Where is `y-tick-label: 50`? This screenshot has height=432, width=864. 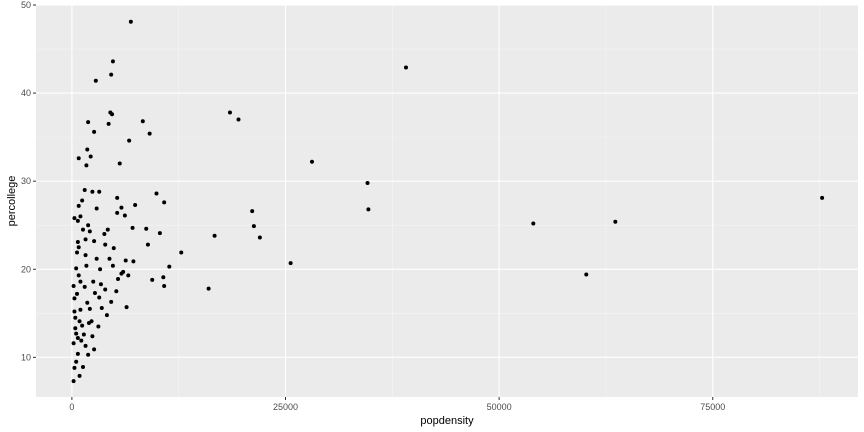
y-tick-label: 50 is located at coordinates (26, 5).